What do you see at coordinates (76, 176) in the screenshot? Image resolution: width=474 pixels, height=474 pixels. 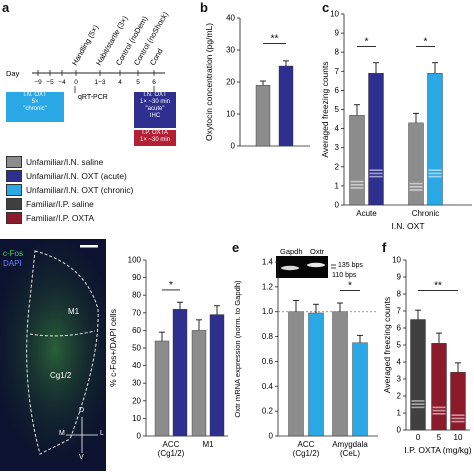 I see `legend-label: Unfamiliar/I.N. OXT (acute)` at bounding box center [76, 176].